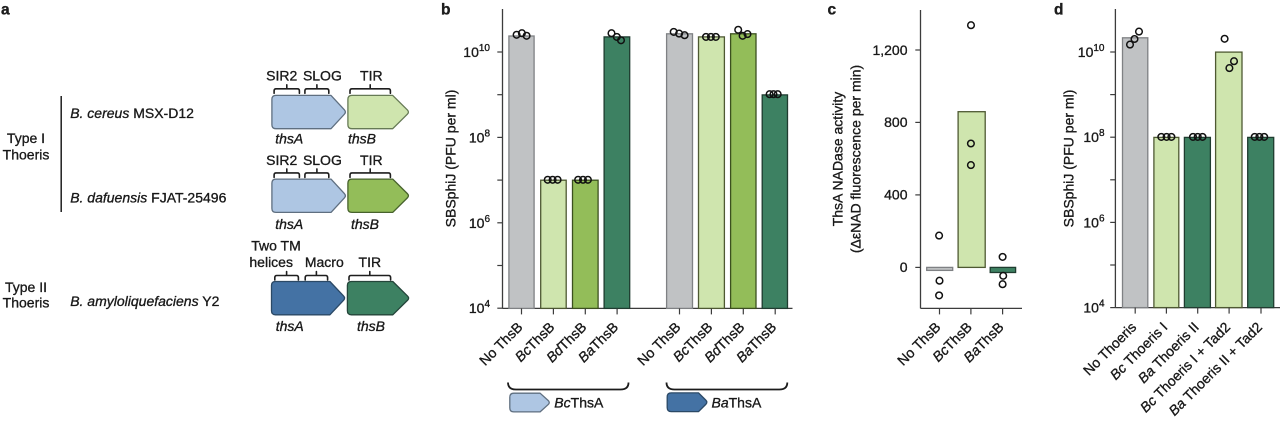 The height and width of the screenshot is (423, 1280). Describe the element at coordinates (5, 10) in the screenshot. I see `svg-text: a` at that location.